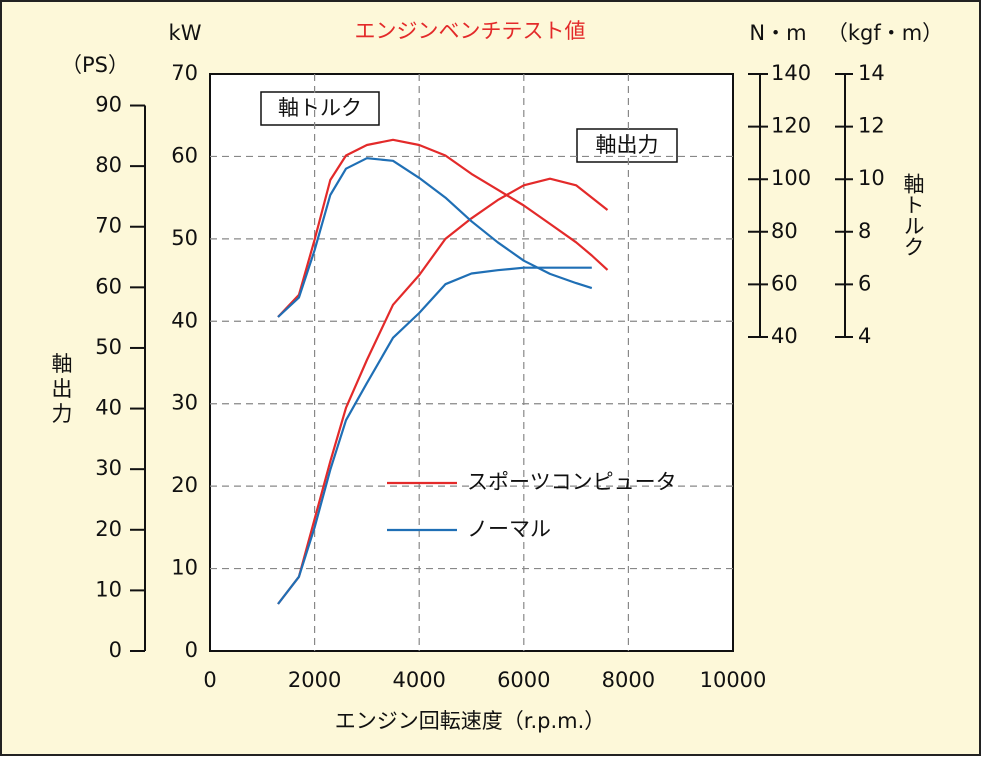 Image resolution: width=981 pixels, height=760 pixels. What do you see at coordinates (61, 390) in the screenshot?
I see `y-axis-label: 軸出力` at bounding box center [61, 390].